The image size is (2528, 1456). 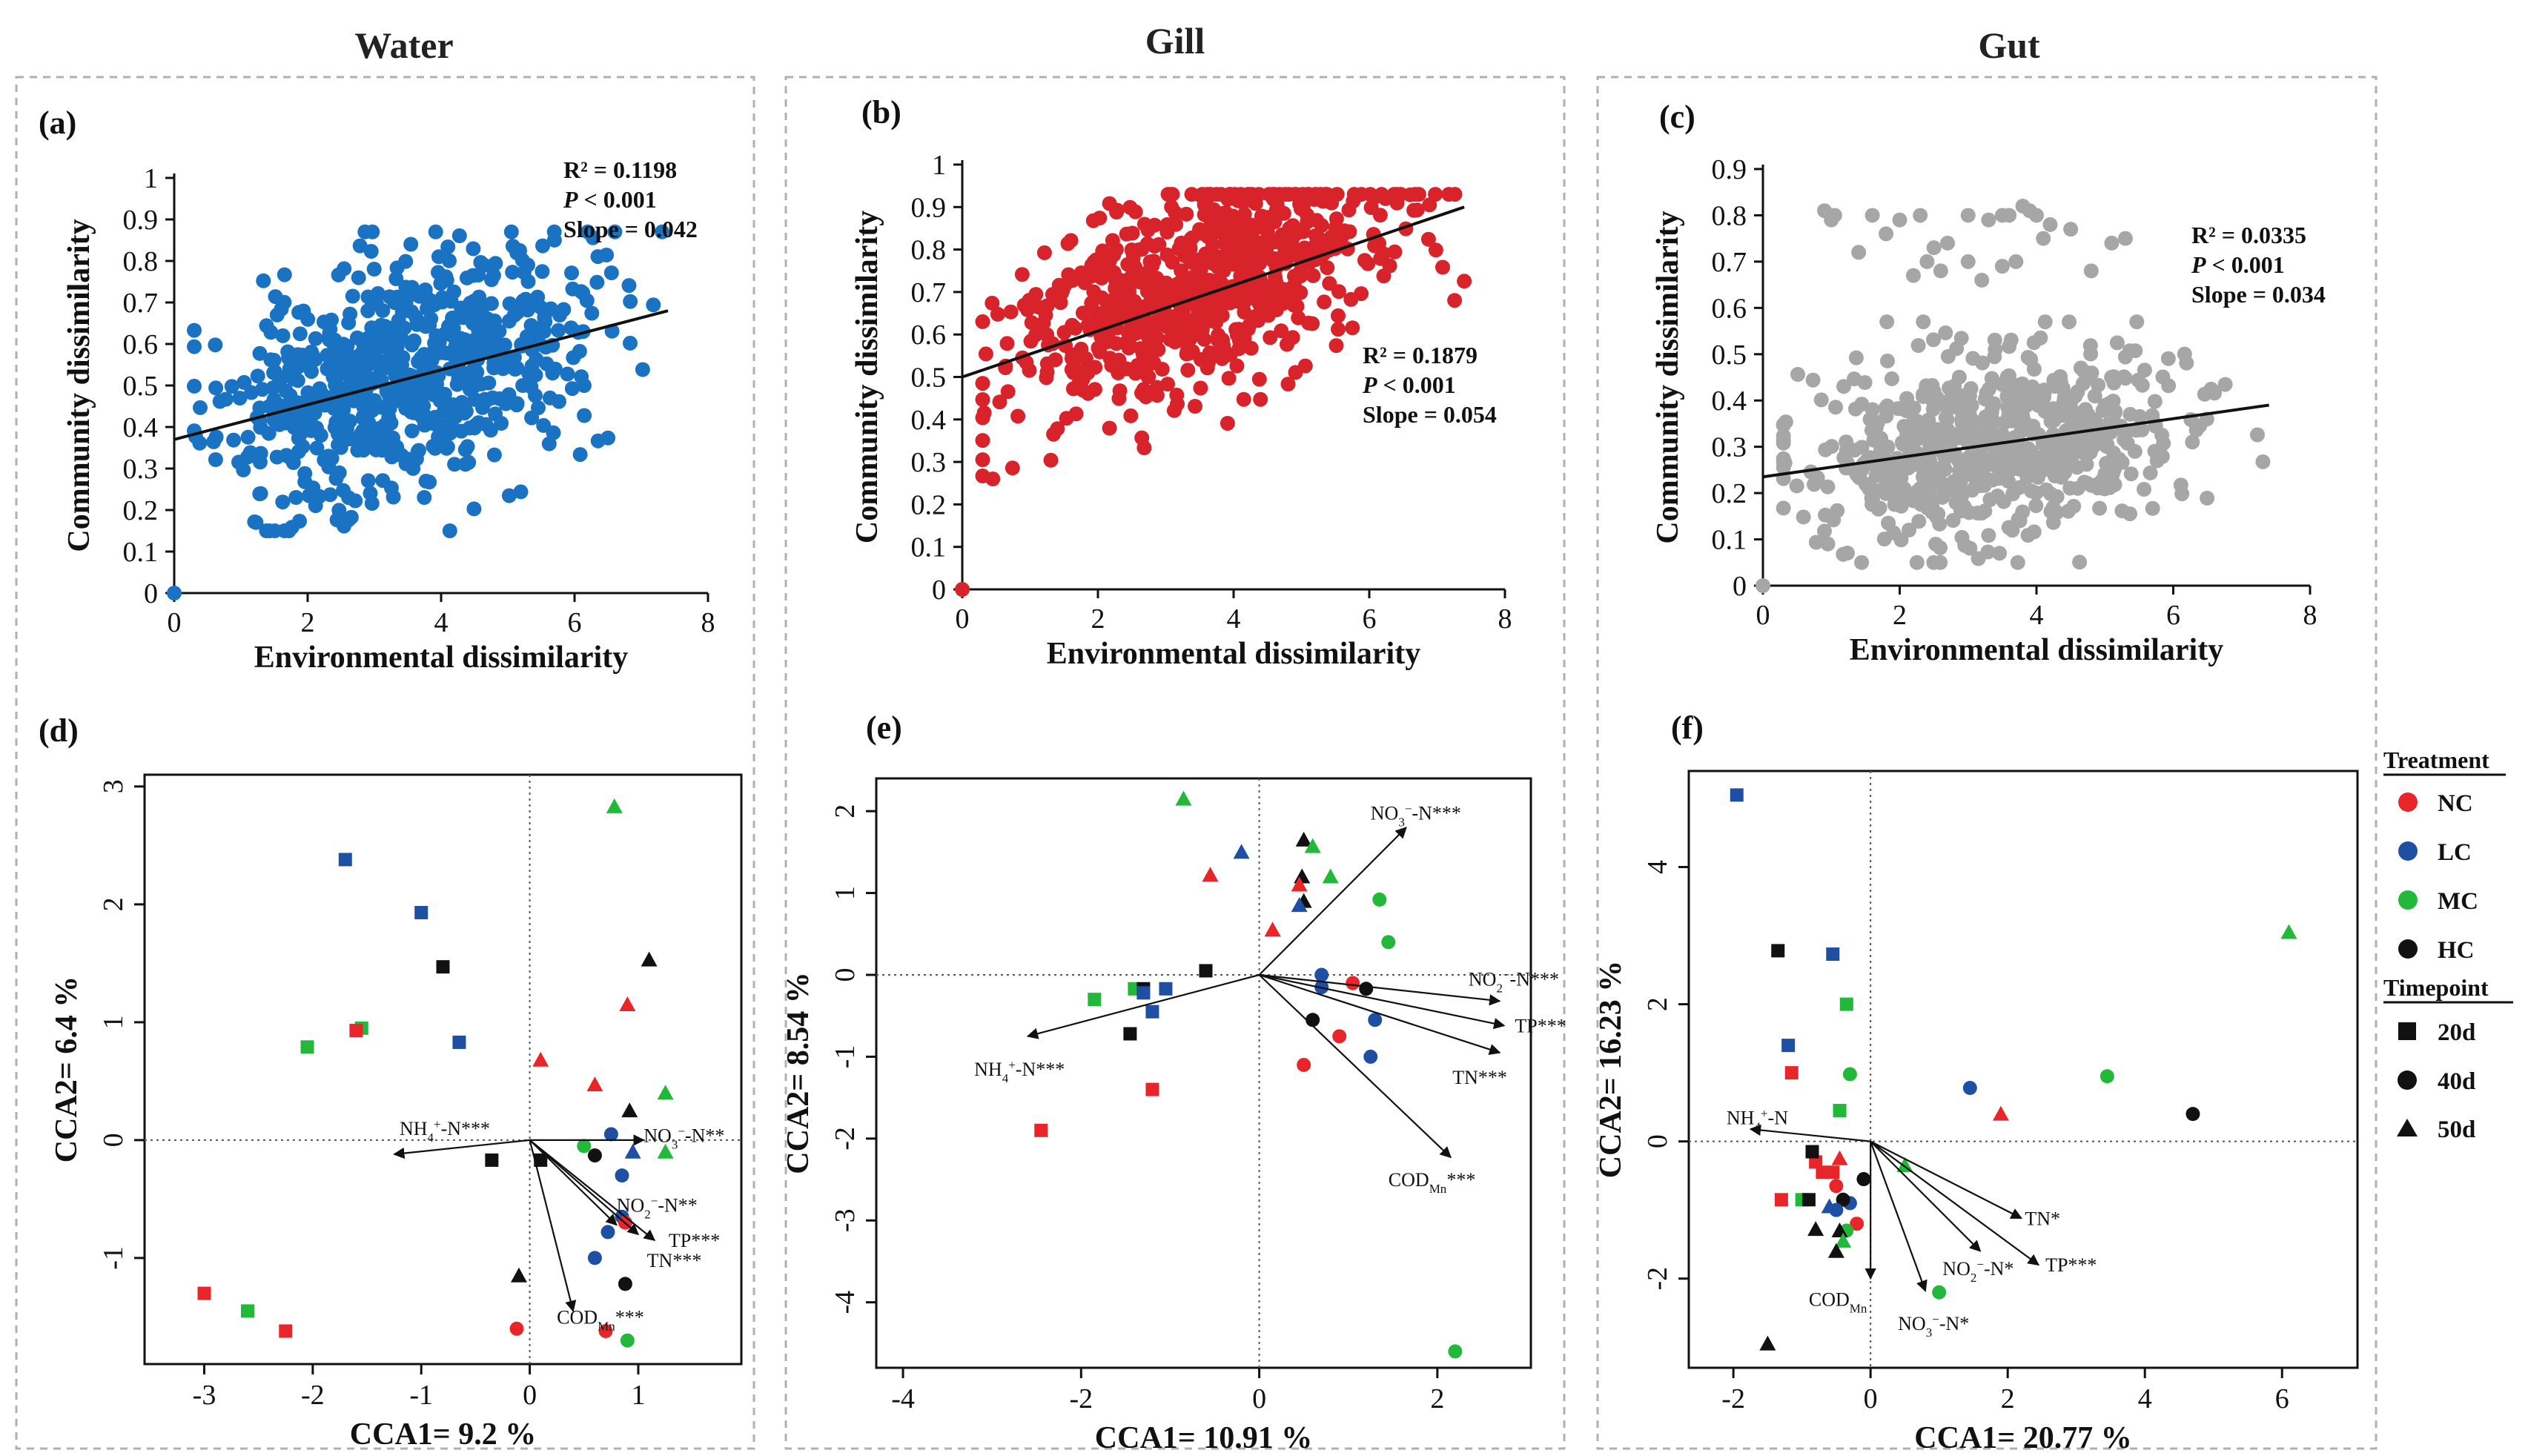 I want to click on y-tick-label: 0.9, so click(x=929, y=208).